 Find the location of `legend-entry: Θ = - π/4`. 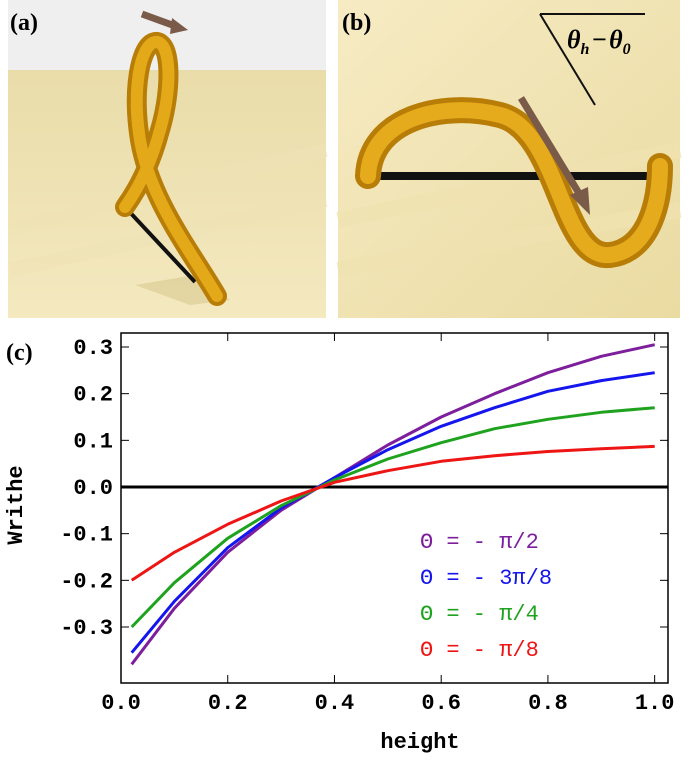

legend-entry: Θ = - π/4 is located at coordinates (479, 614).